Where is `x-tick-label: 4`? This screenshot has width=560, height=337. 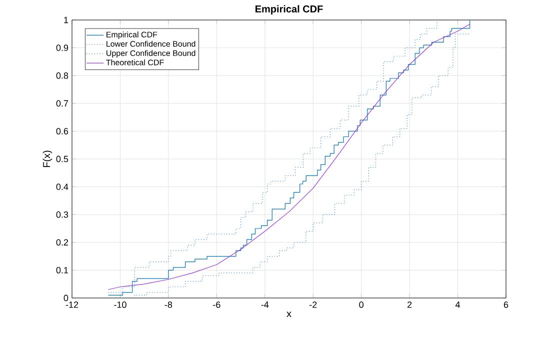 x-tick-label: 4 is located at coordinates (457, 305).